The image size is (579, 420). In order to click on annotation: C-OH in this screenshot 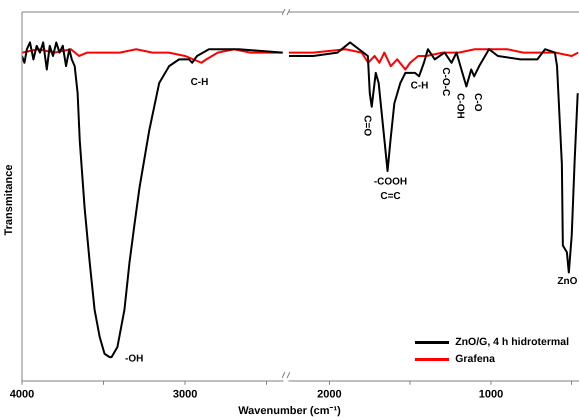, I will do `click(460, 106)`.